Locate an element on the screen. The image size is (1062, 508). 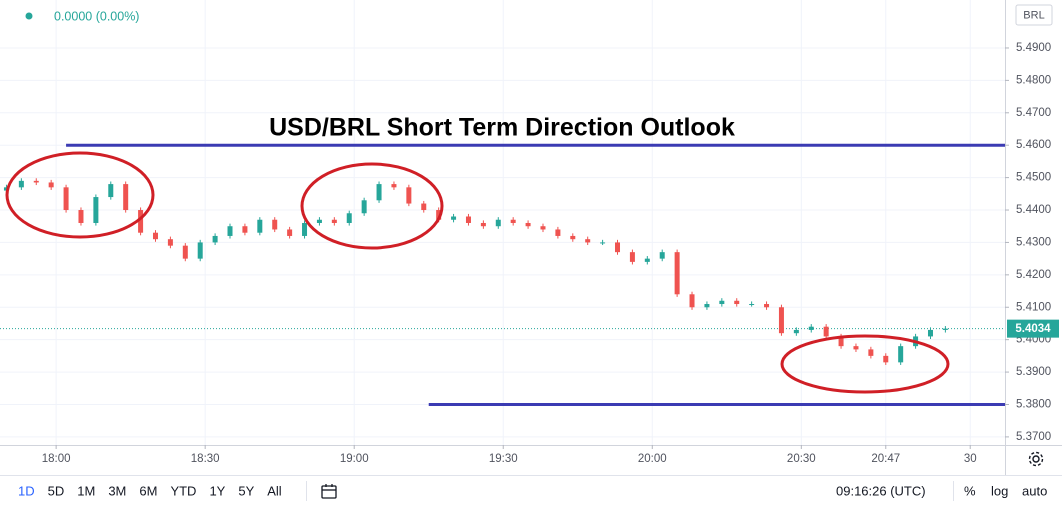
last-price-label: 5.4034 is located at coordinates (1033, 329).